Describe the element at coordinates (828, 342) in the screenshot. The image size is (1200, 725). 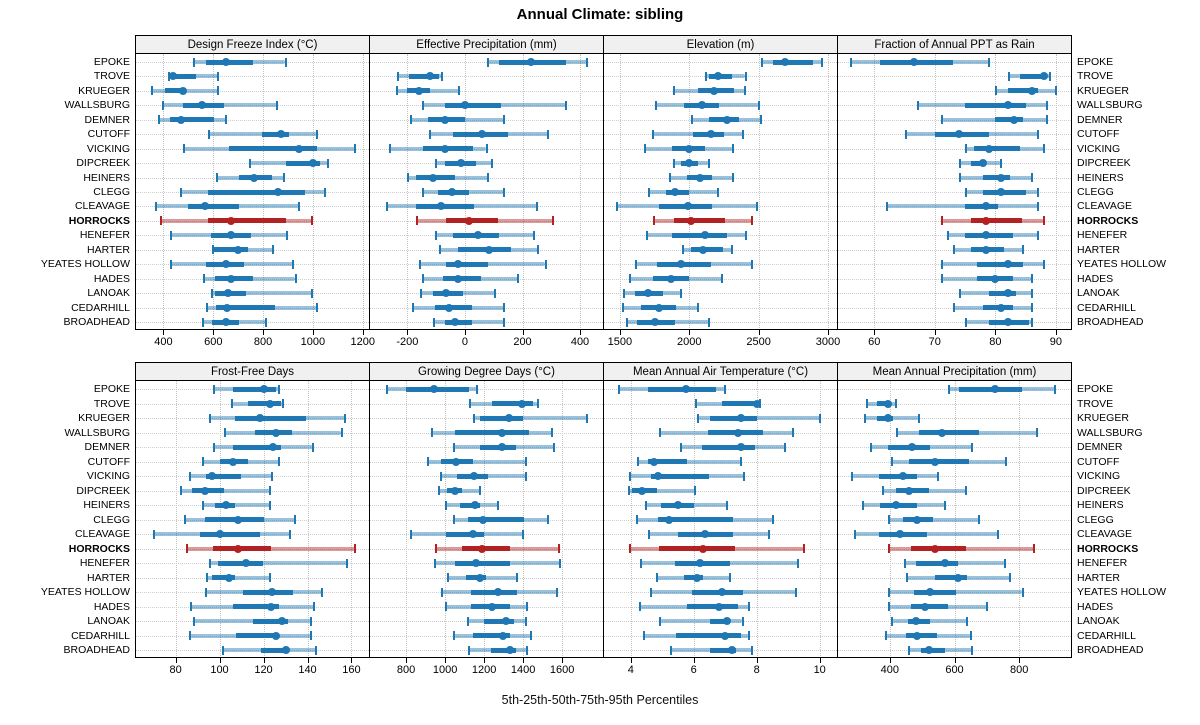
I see `axis-tick-label: 3000` at that location.